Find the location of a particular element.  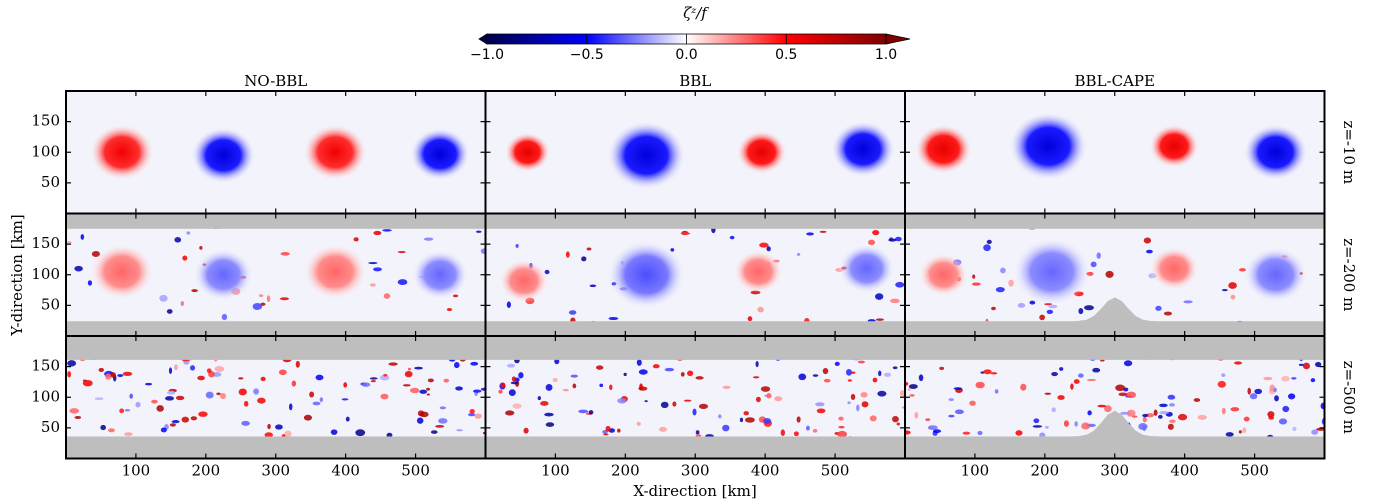

colorbar-tick-label: 0.0 is located at coordinates (686, 55).